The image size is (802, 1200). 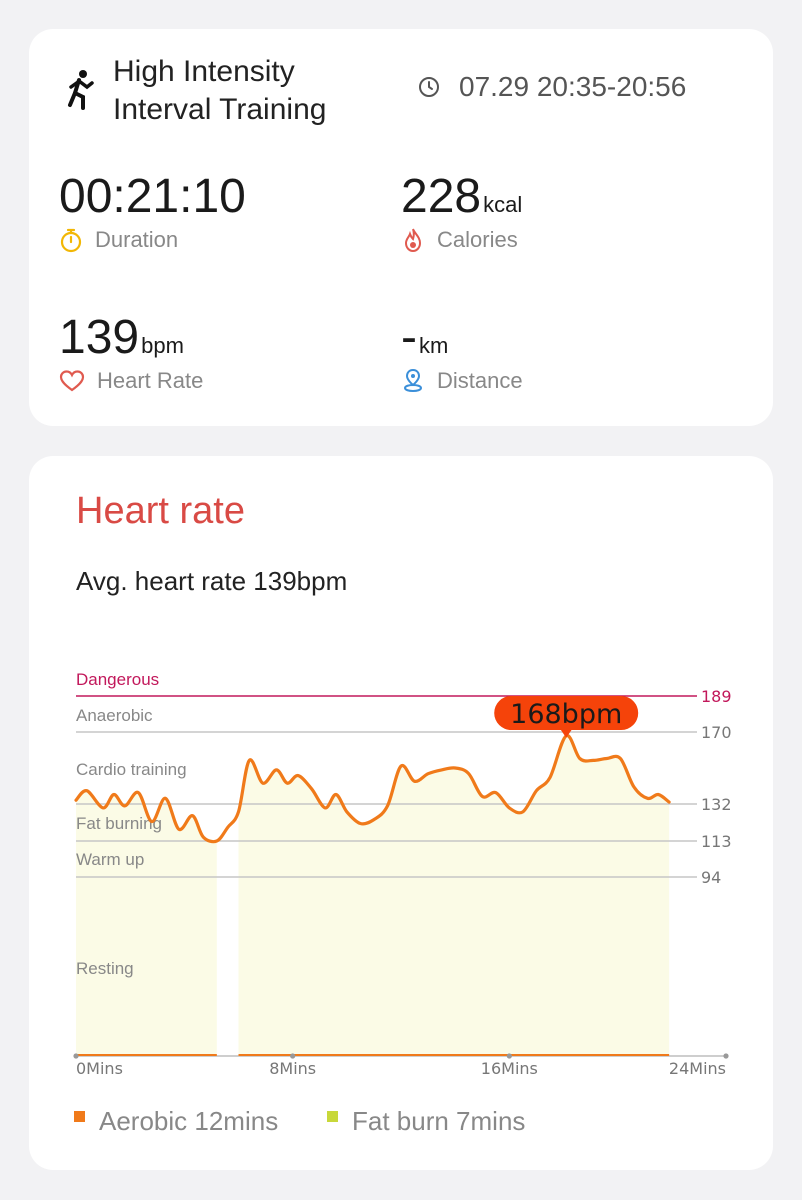 I want to click on calories-metric: 228kcal Calories, so click(x=461, y=211).